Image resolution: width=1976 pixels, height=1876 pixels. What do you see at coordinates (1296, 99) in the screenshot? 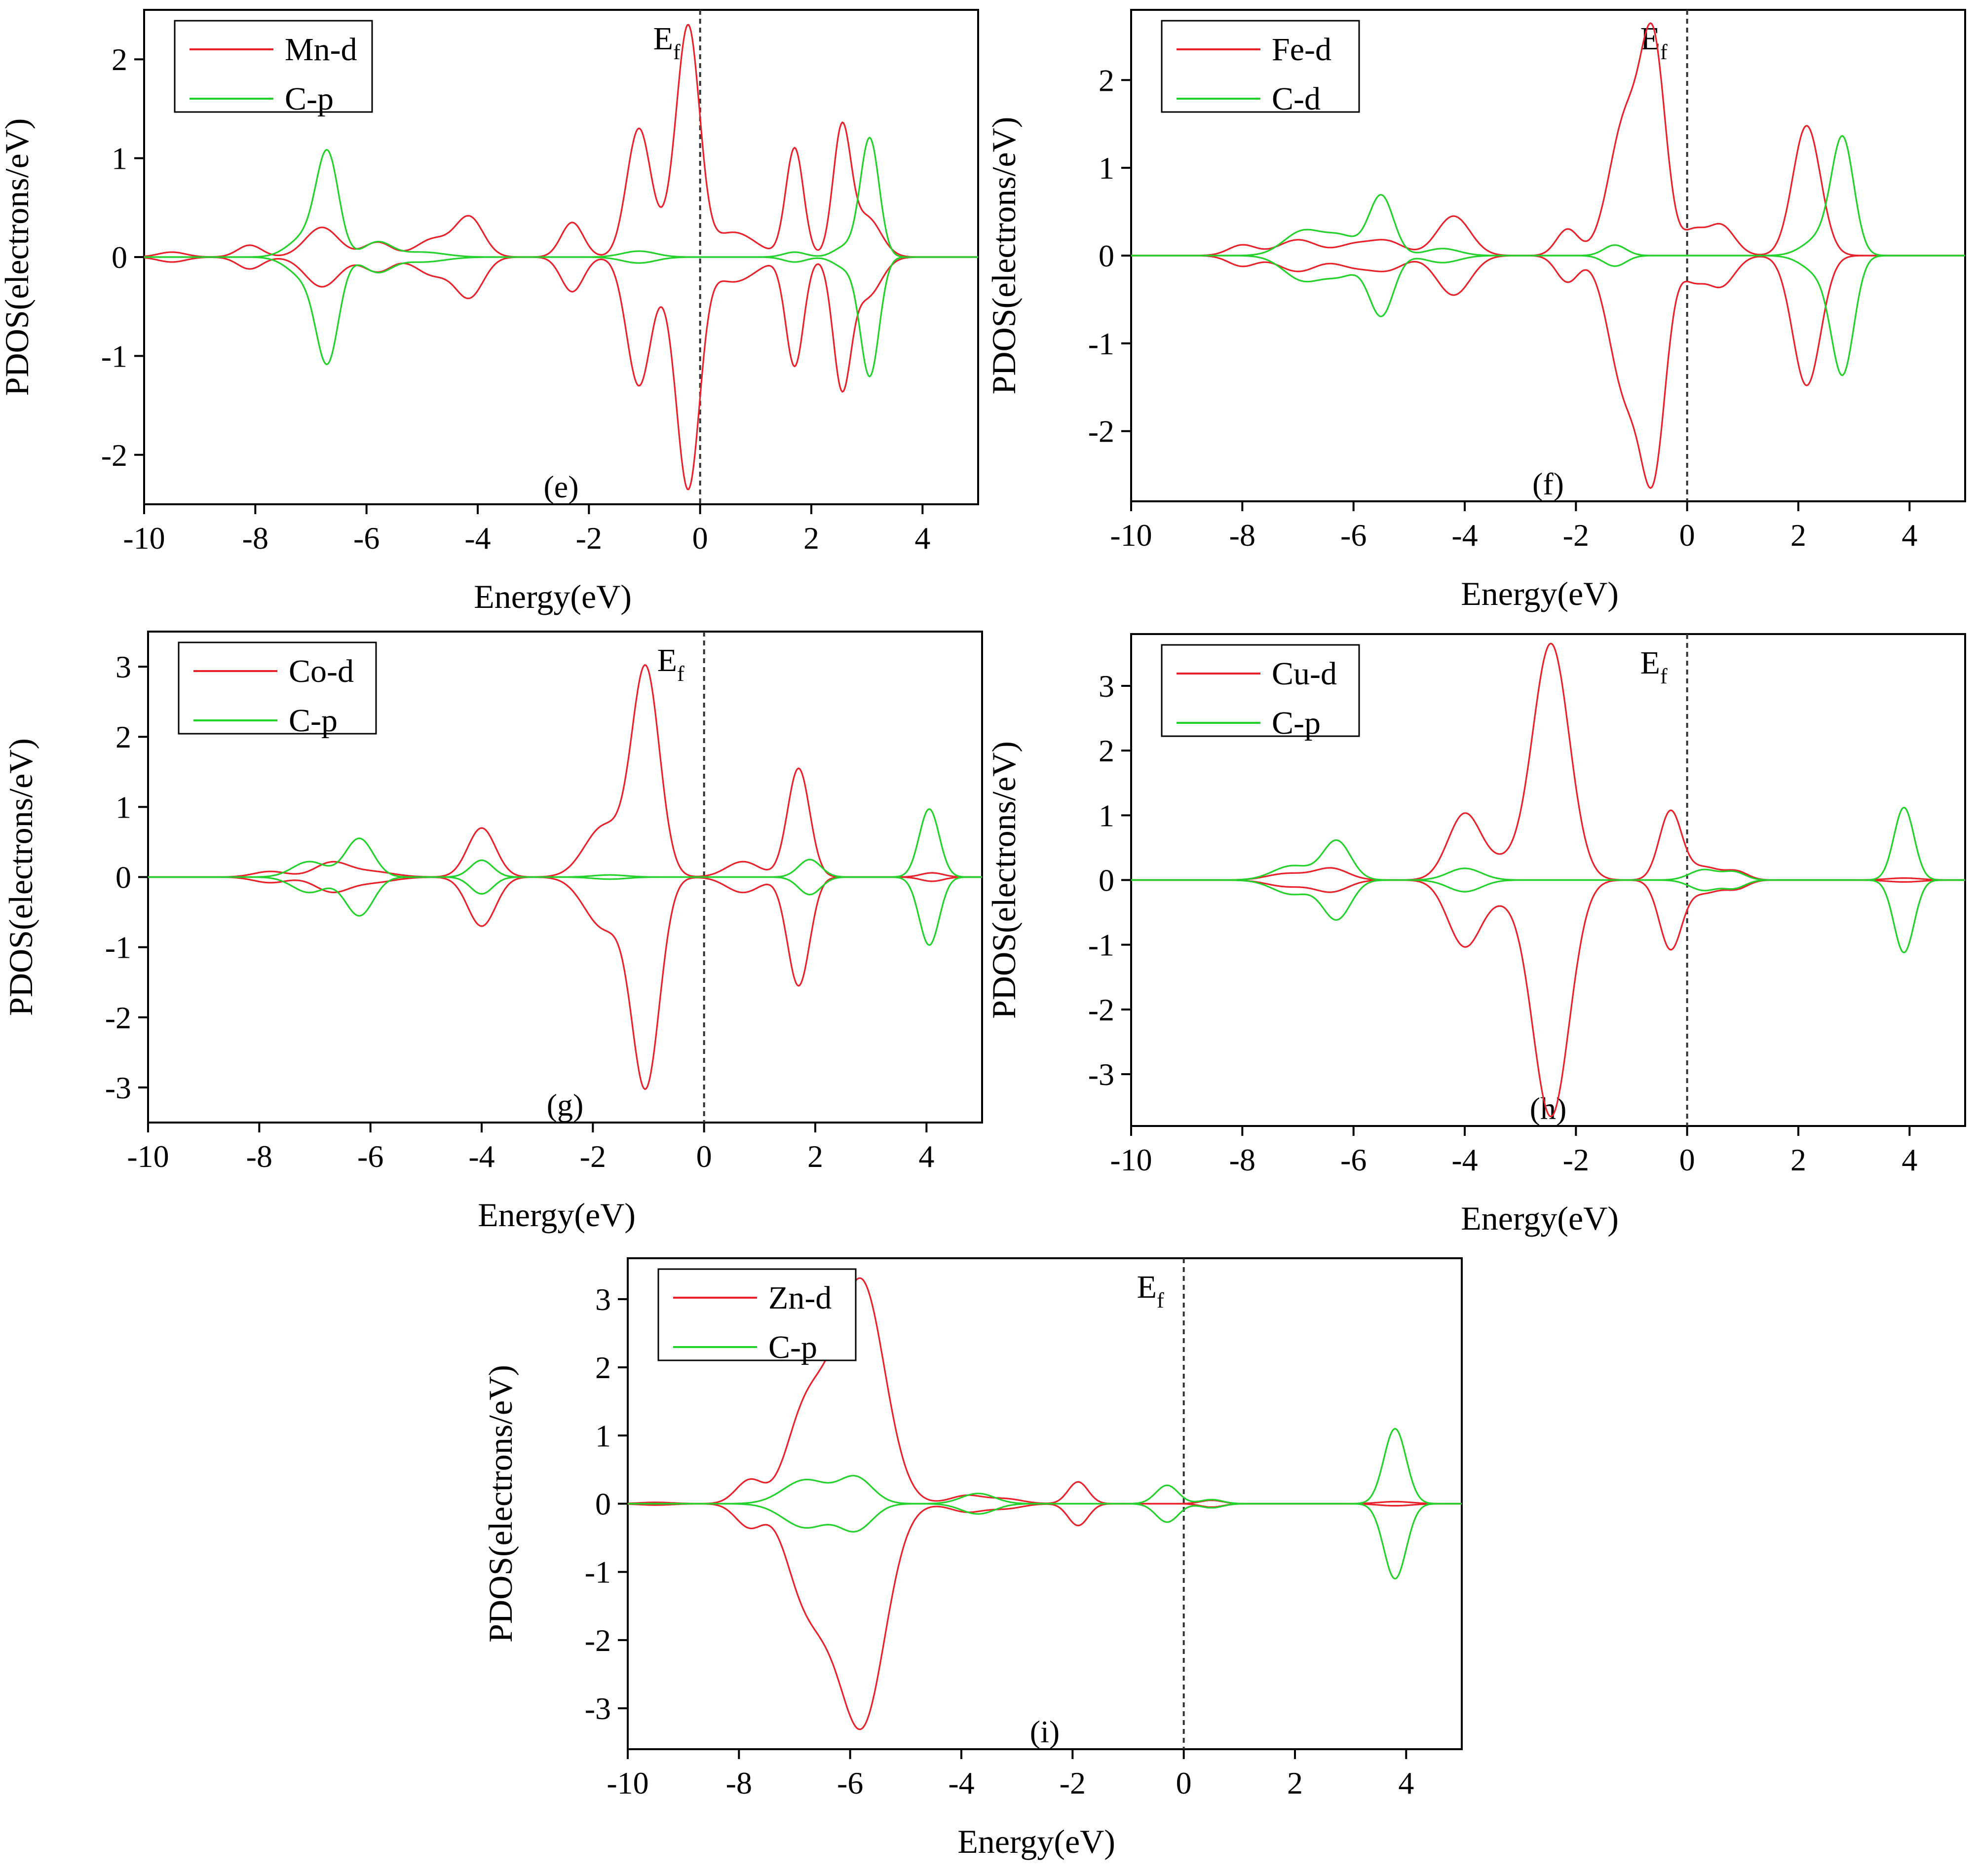
I see `legend-entry-label: C-d` at bounding box center [1296, 99].